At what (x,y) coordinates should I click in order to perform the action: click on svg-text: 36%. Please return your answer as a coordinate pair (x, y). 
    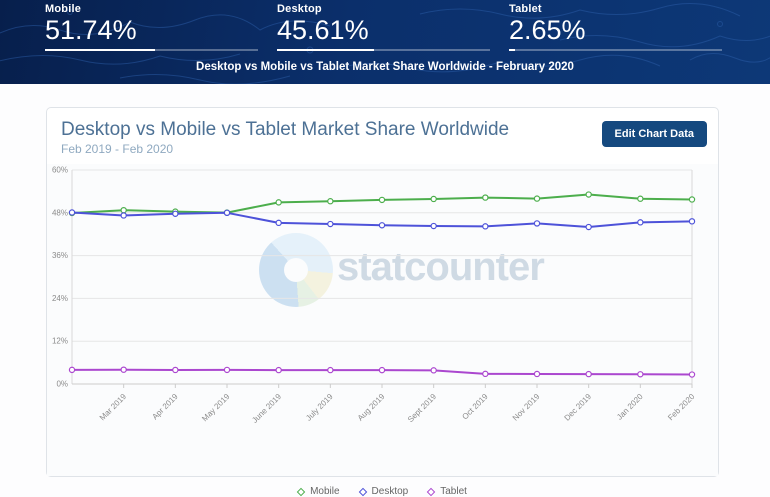
    Looking at the image, I should click on (60, 255).